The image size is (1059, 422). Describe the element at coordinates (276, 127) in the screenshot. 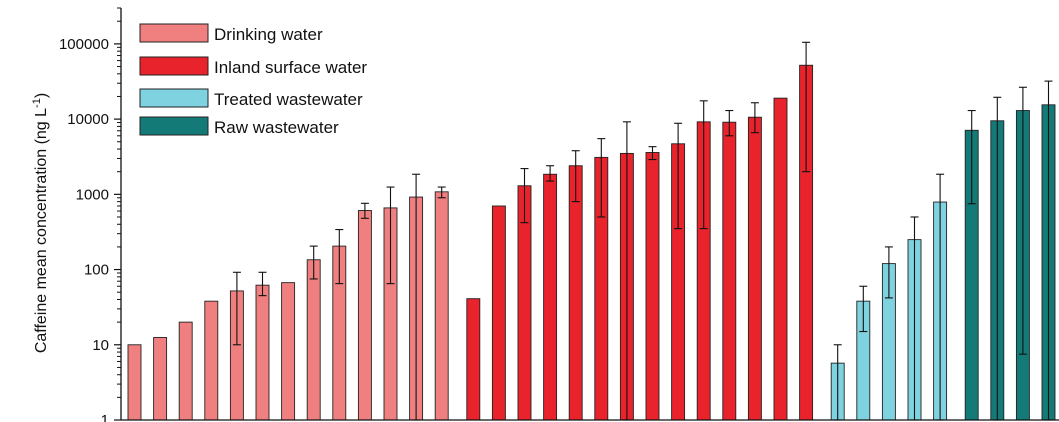

I see `legend-label-raw-wastewater: Raw wastewater` at that location.